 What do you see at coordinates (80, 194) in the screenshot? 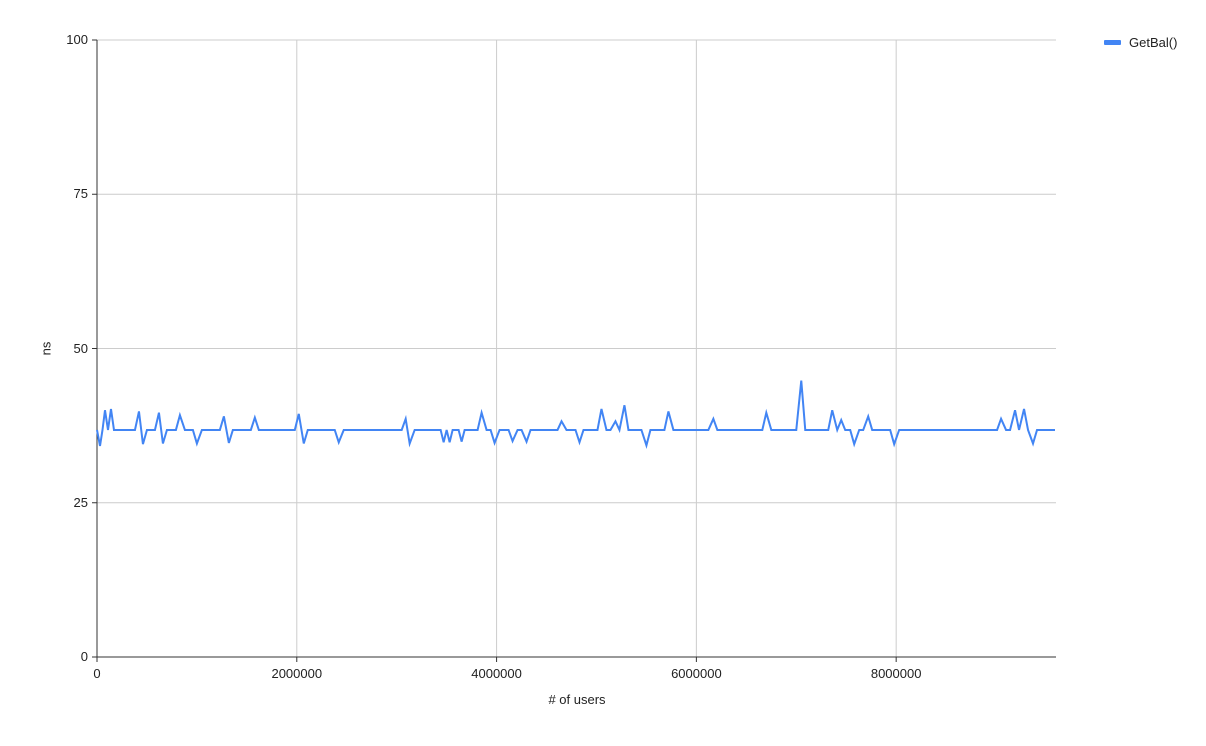
I see `y-tick-label: 75` at bounding box center [80, 194].